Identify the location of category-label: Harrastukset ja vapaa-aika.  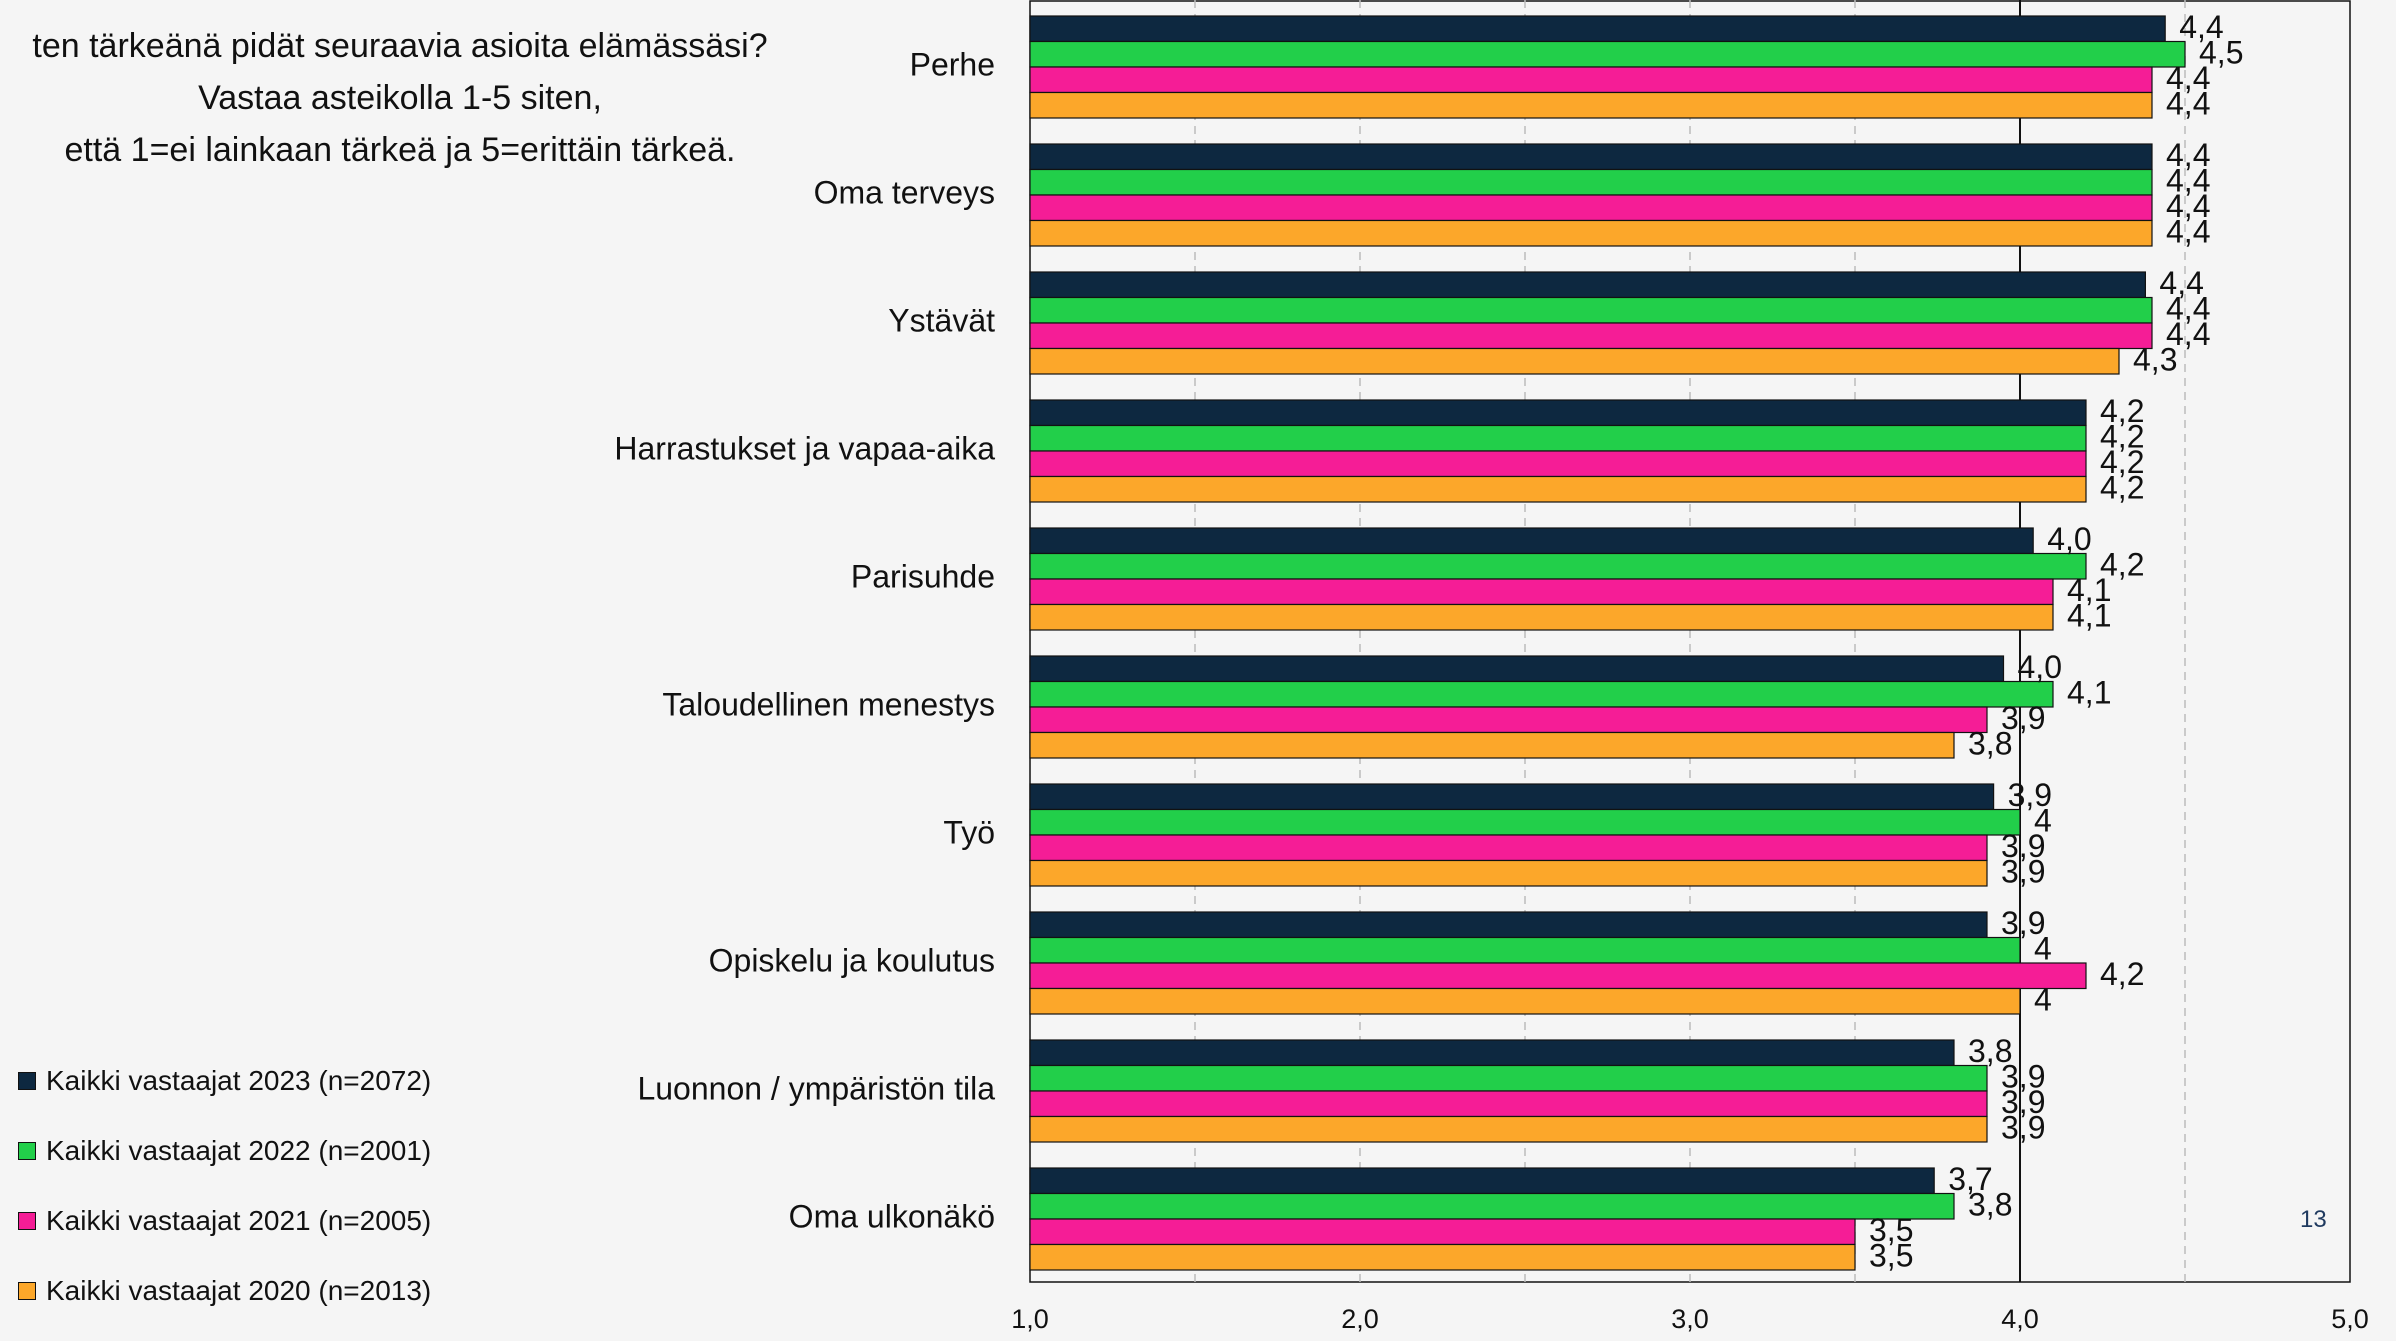
(804, 448).